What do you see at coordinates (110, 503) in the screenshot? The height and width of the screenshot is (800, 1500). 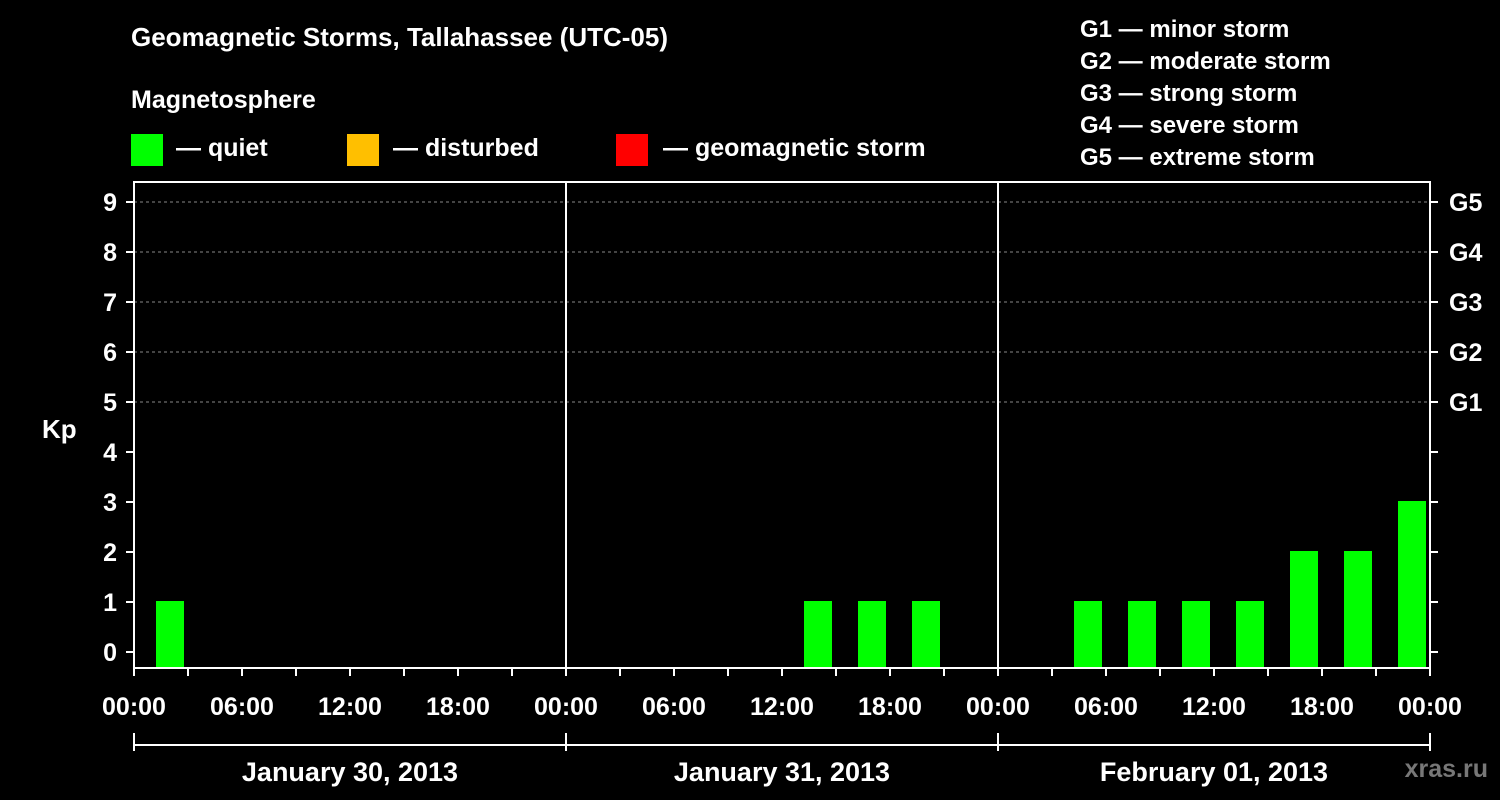 I see `y-tick-label: 3` at bounding box center [110, 503].